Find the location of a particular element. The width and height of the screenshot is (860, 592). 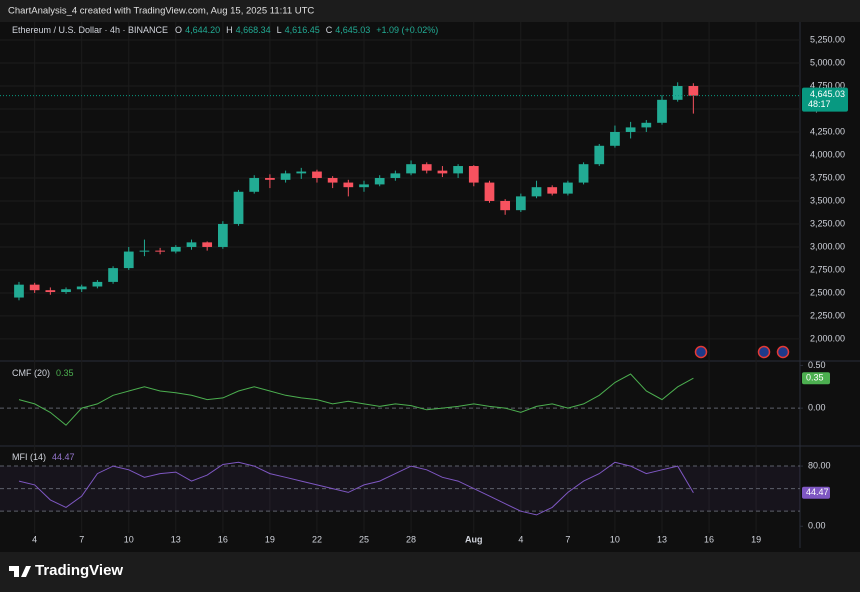

x-tick-label: 25 is located at coordinates (364, 539).